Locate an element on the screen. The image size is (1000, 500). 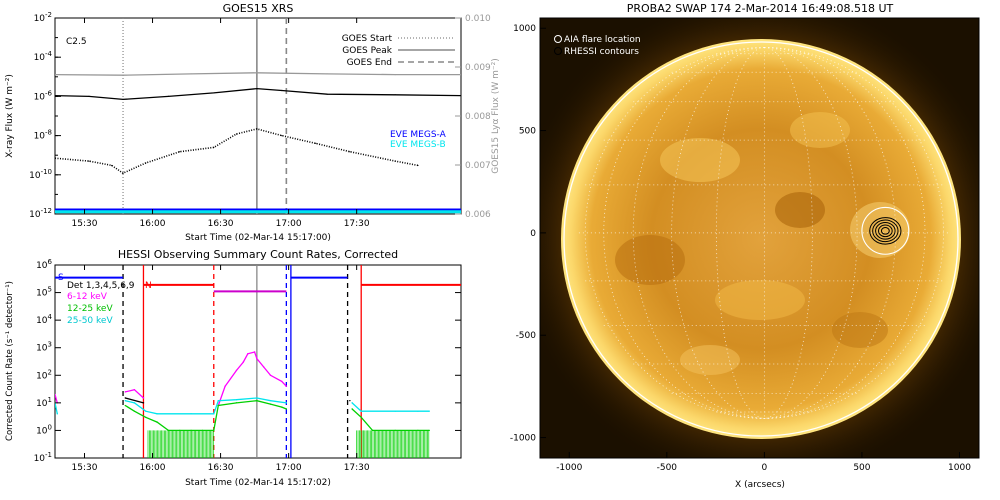
swap-ytick-label-3: 500 is located at coordinates (527, 132).